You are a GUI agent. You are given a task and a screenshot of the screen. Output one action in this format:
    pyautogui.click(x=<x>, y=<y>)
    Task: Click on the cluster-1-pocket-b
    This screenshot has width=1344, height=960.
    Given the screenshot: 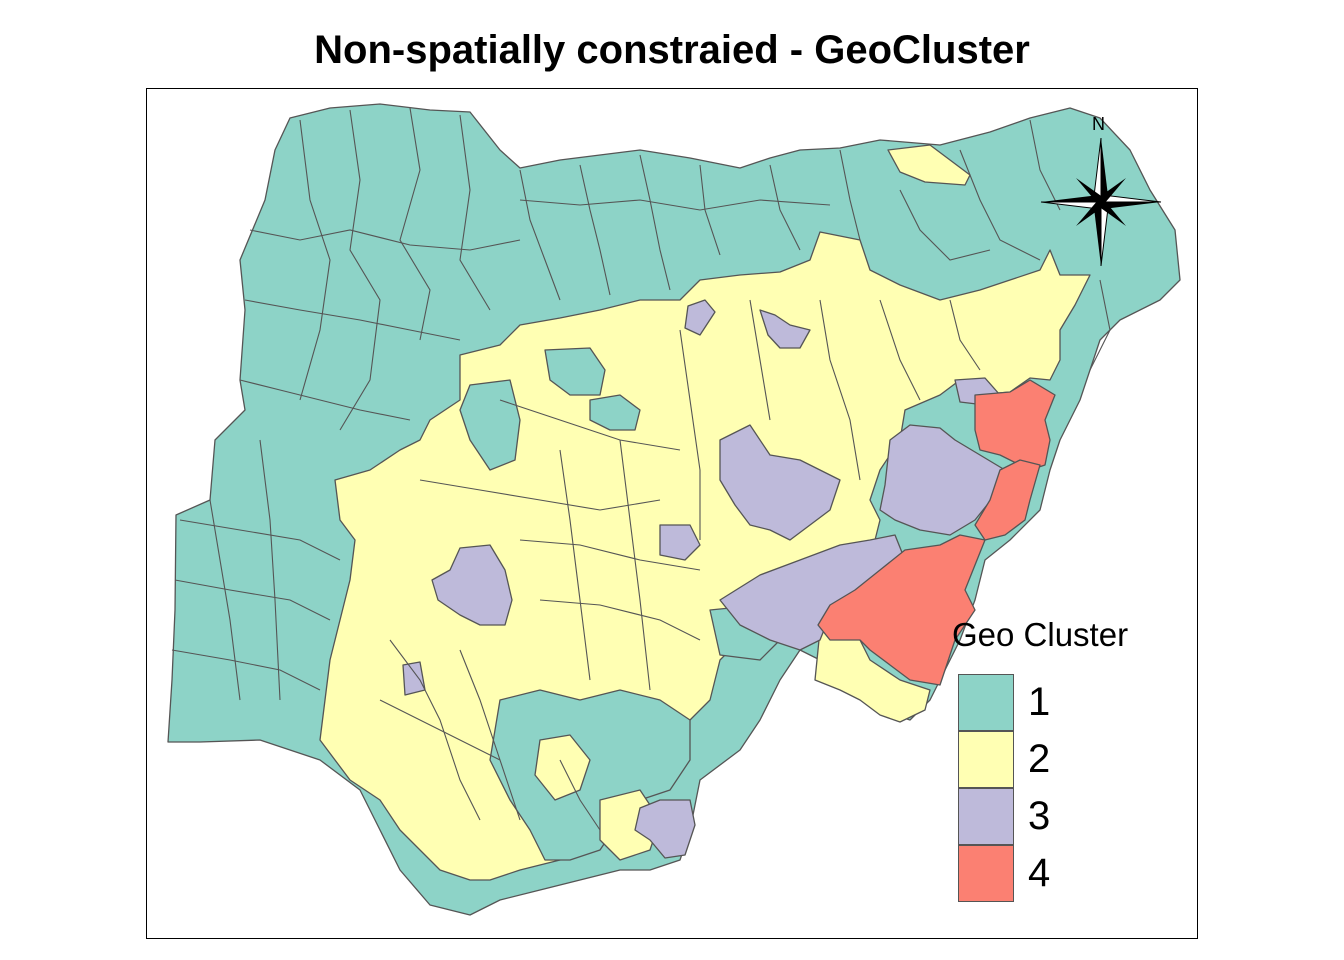 What is the action you would take?
    pyautogui.click(x=615, y=412)
    